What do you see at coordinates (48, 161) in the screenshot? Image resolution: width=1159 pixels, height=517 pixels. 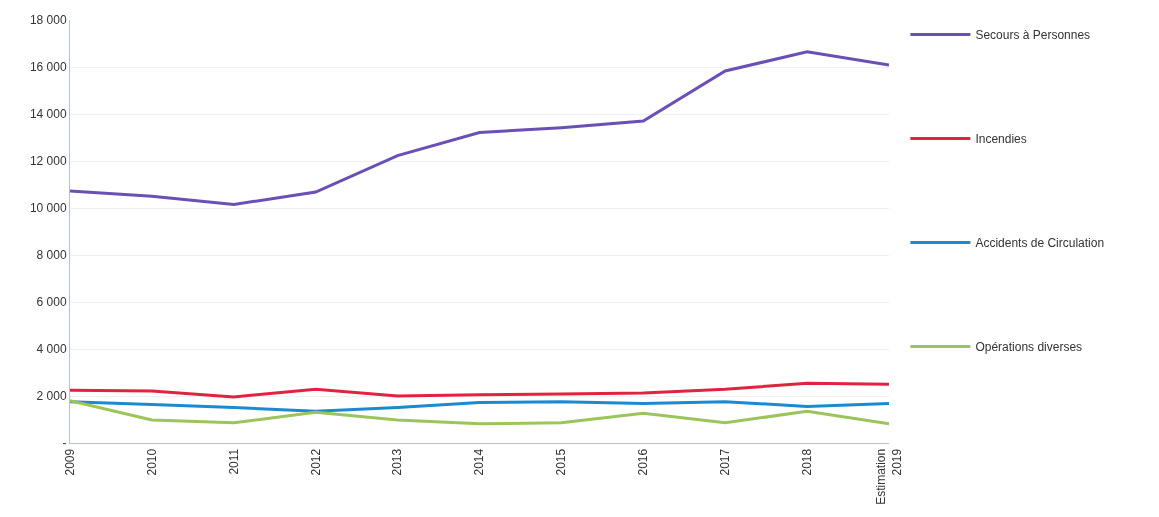 I see `y-tick-label: 12 000` at bounding box center [48, 161].